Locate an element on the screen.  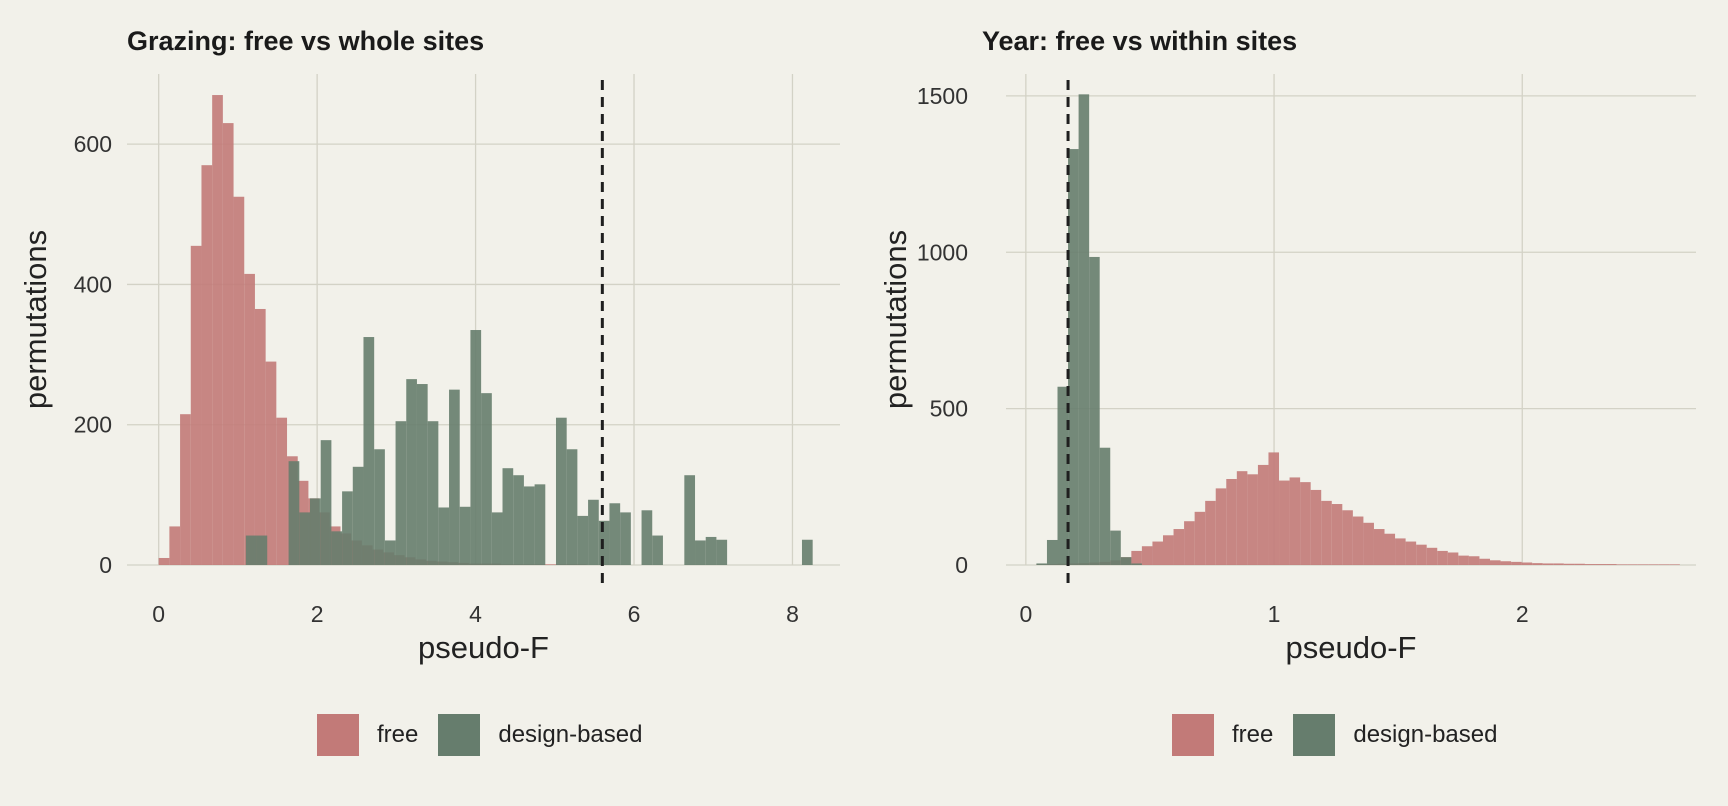
legend: free design-based is located at coordinates (489, 735).